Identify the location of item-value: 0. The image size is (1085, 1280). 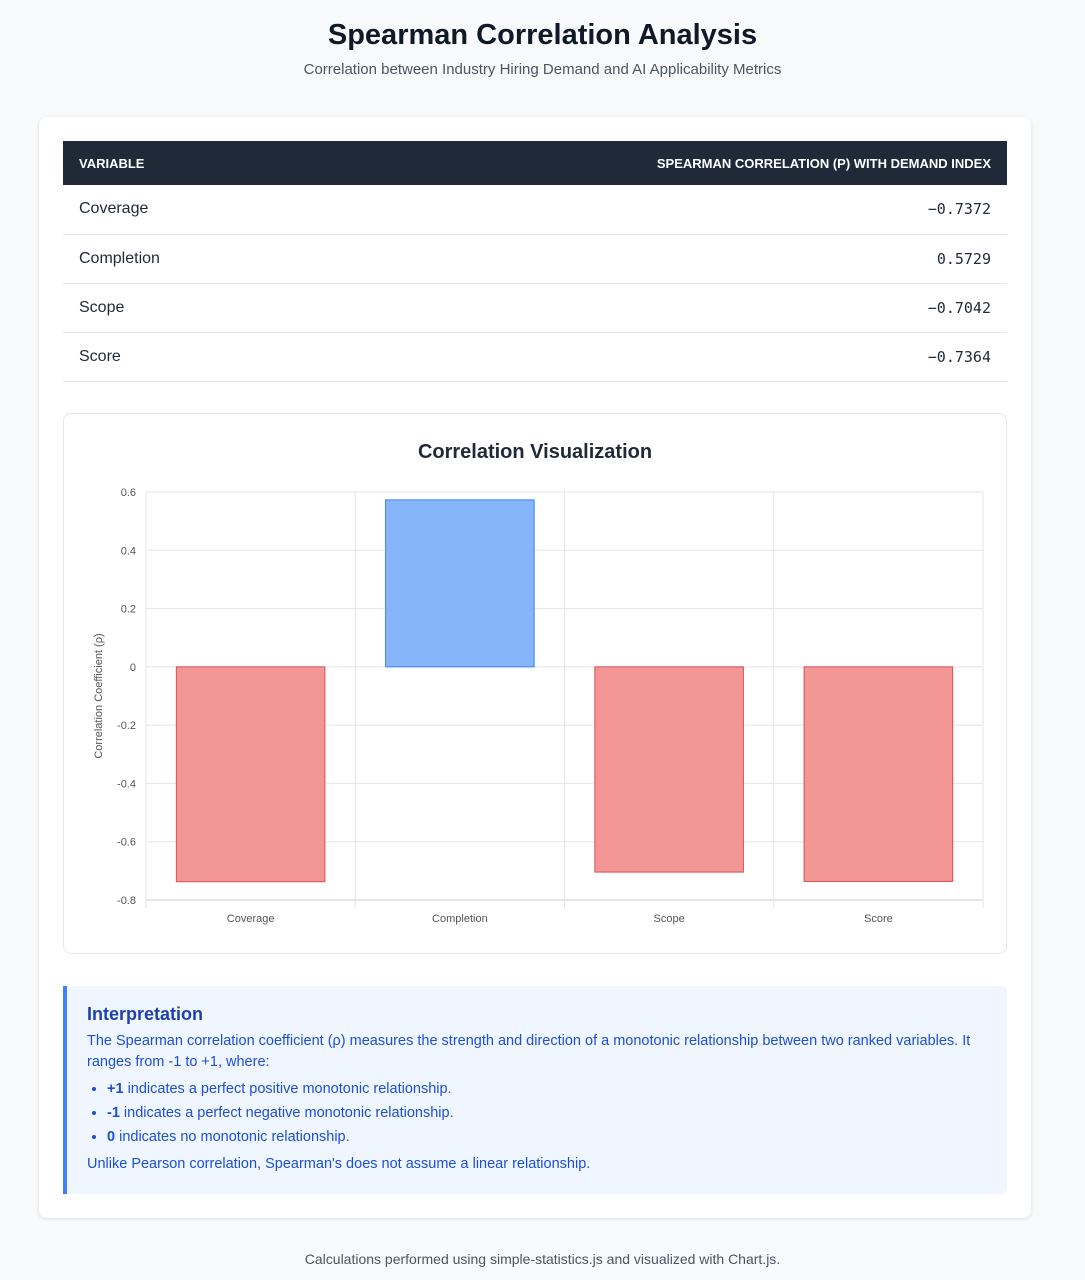
(111, 1137).